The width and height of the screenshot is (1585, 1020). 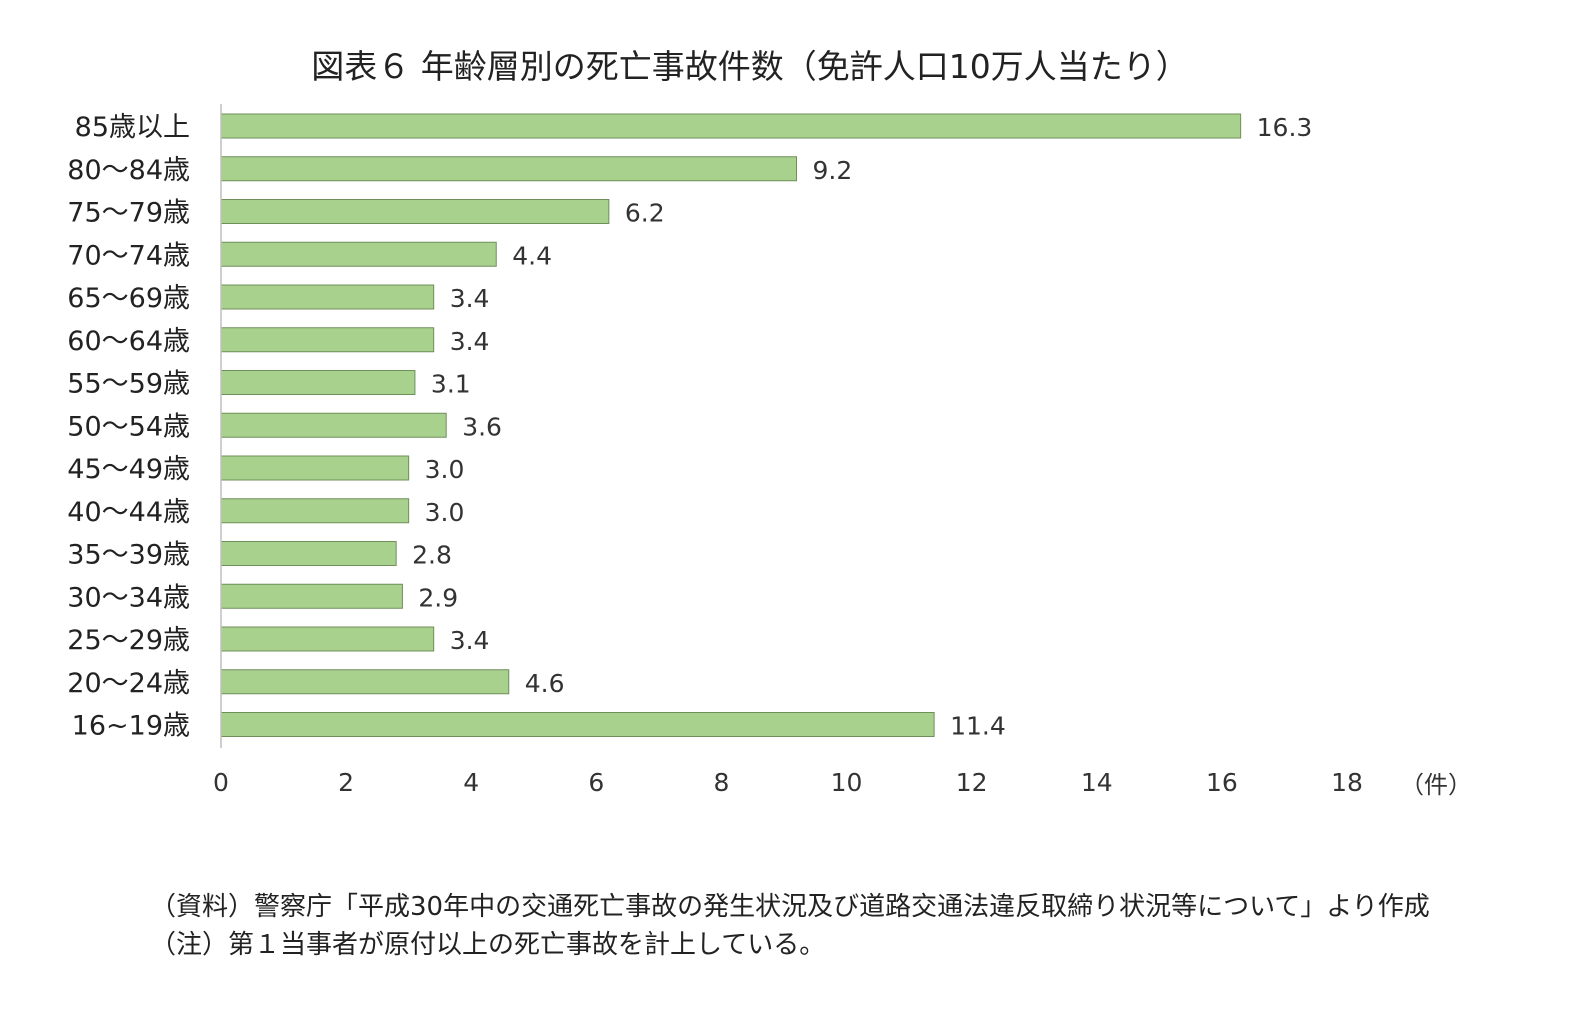 I want to click on x-tick-label: 2, so click(x=346, y=782).